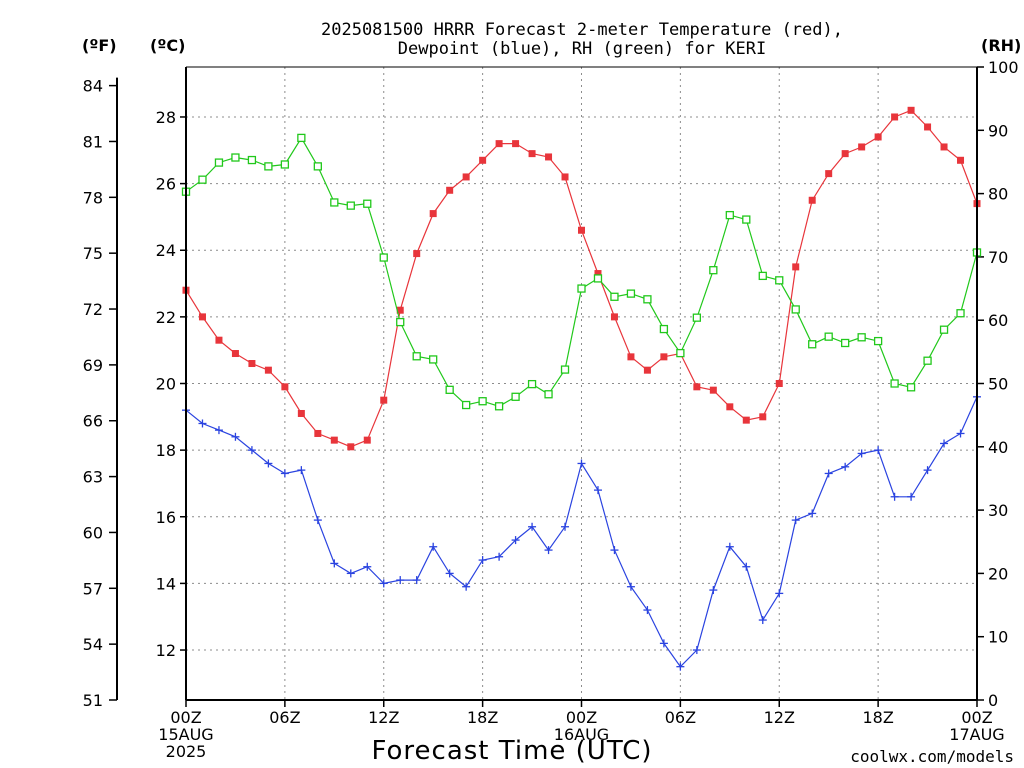 The height and width of the screenshot is (768, 1024). What do you see at coordinates (93, 253) in the screenshot?
I see `fahrenheit-tick-label: 75` at bounding box center [93, 253].